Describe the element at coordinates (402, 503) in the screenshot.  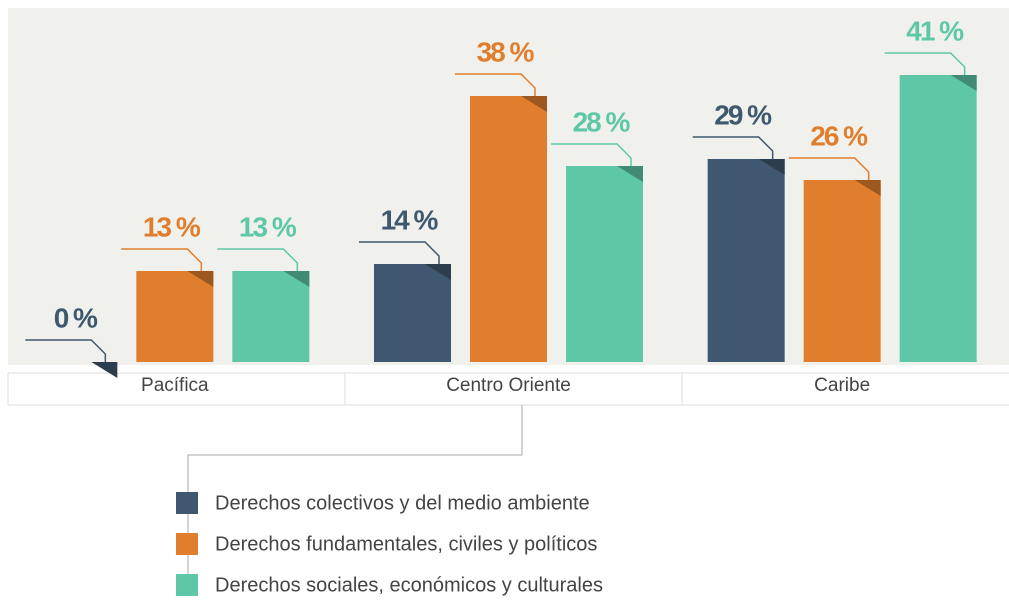
I see `legend-label: Derechos colectivos y del medio ambiente` at that location.